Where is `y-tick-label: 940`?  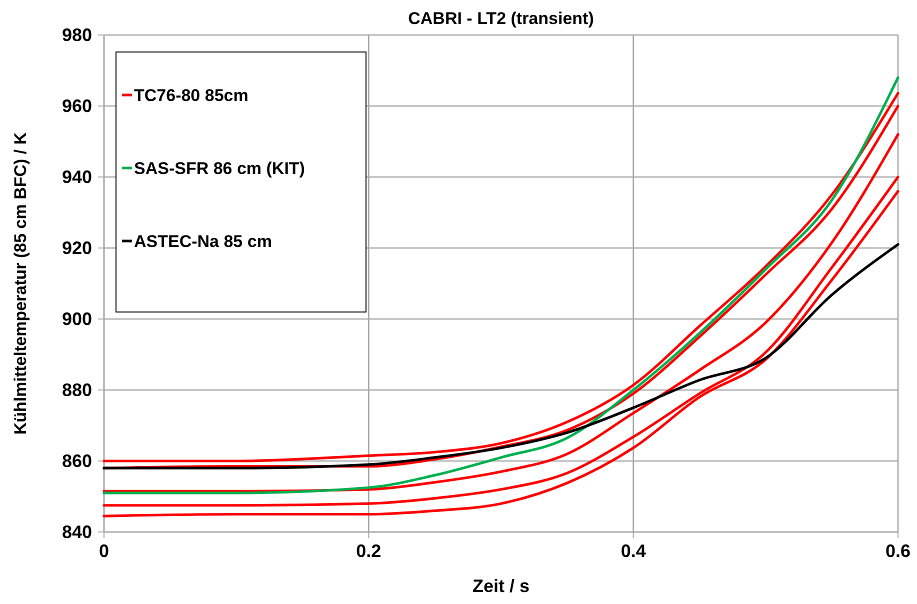 y-tick-label: 940 is located at coordinates (77, 177).